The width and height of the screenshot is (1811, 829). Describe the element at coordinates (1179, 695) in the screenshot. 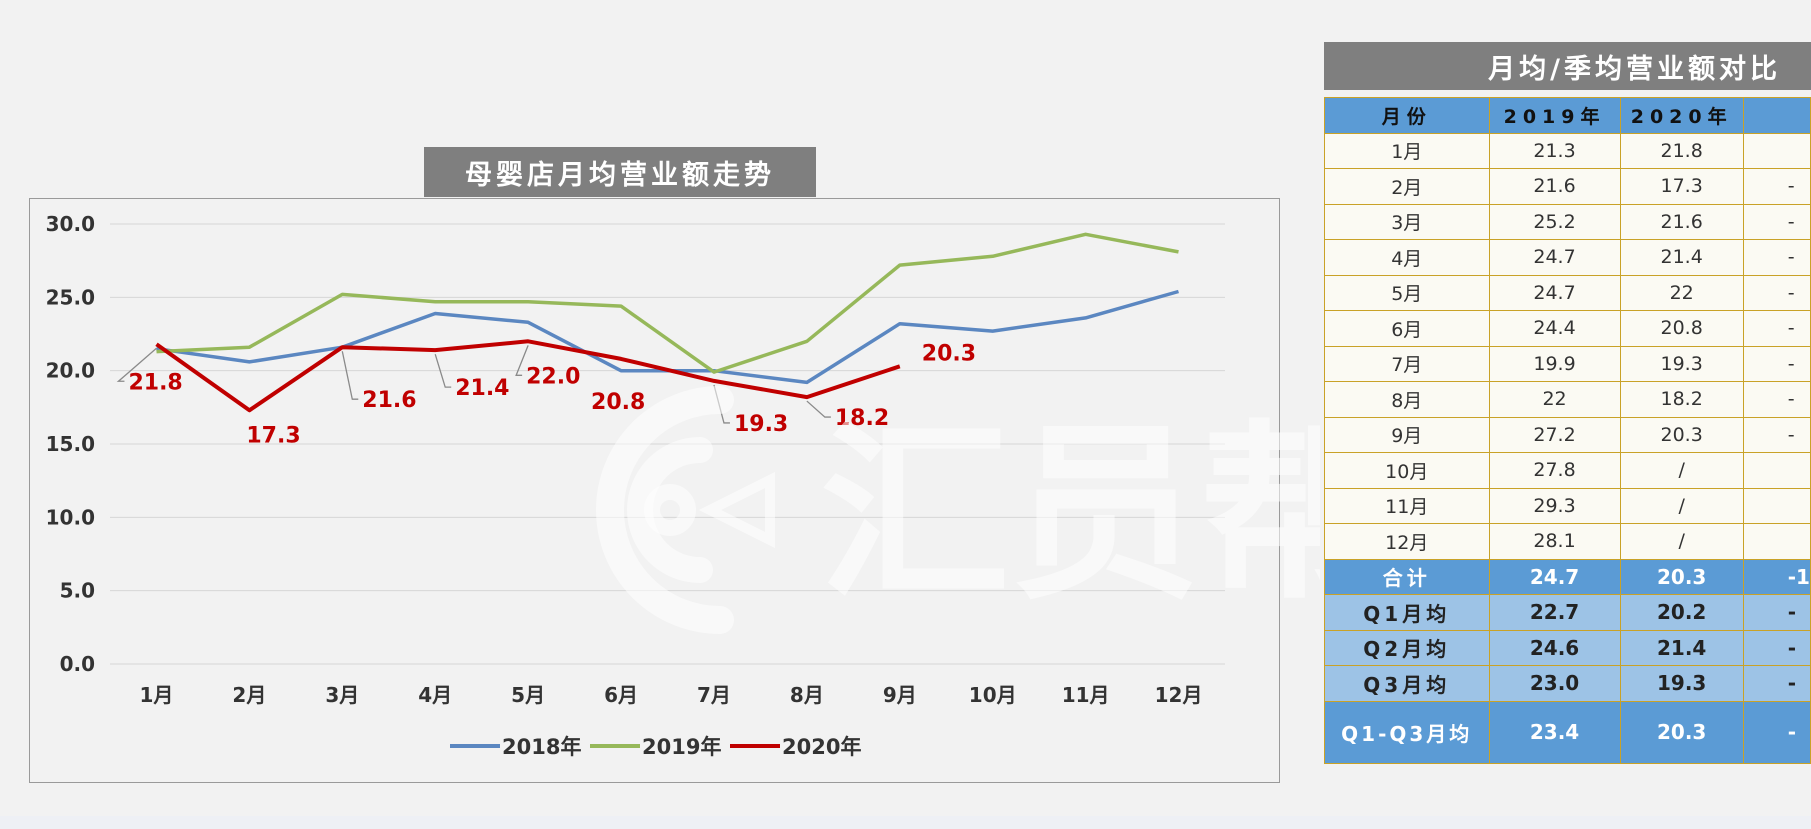

I see `x-tick-label: 12月` at that location.